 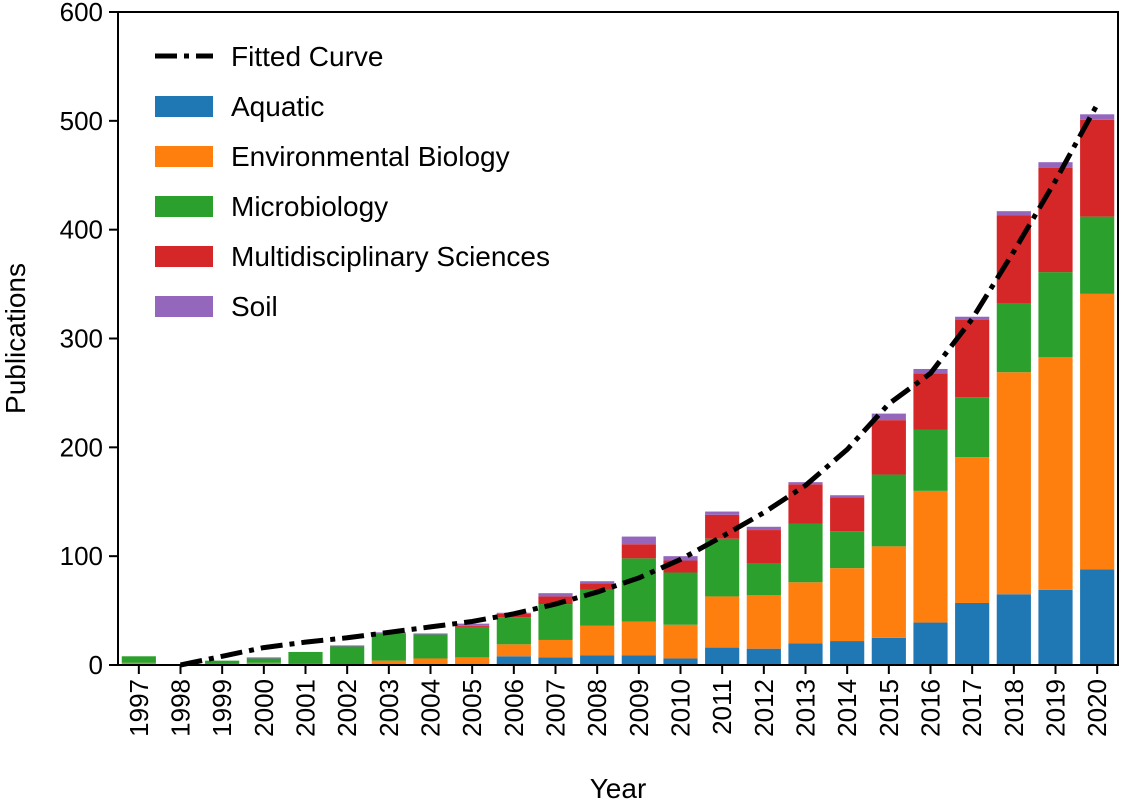 What do you see at coordinates (81, 121) in the screenshot?
I see `y-tick-label-500: 500` at bounding box center [81, 121].